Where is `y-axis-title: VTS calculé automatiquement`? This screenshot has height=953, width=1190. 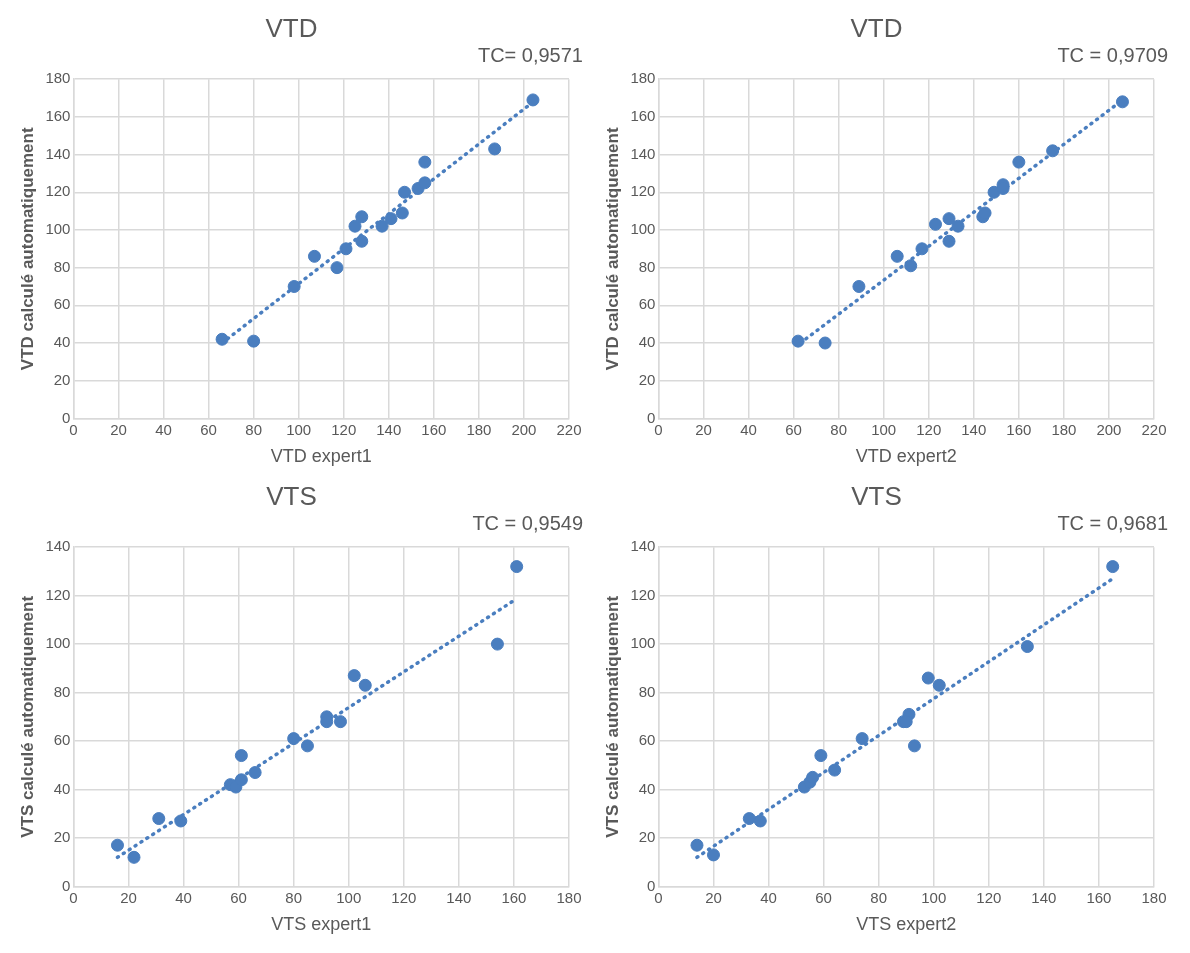
y-axis-title: VTS calculé automatiquement is located at coordinates (612, 716).